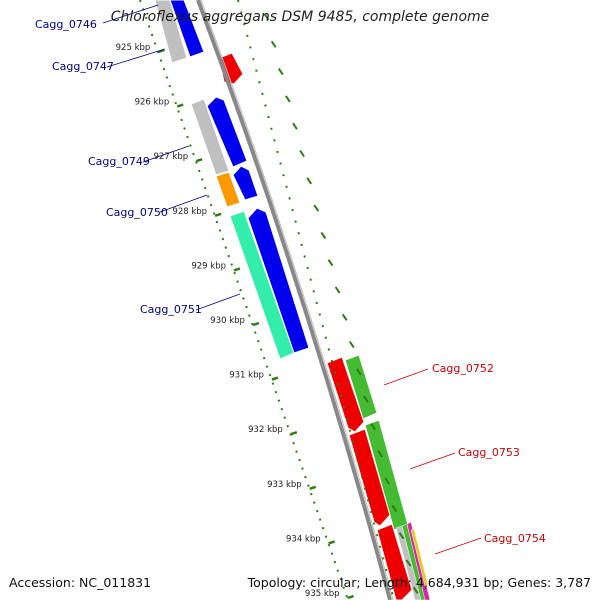  I want to click on tick-label: 926 kbp, so click(152, 103).